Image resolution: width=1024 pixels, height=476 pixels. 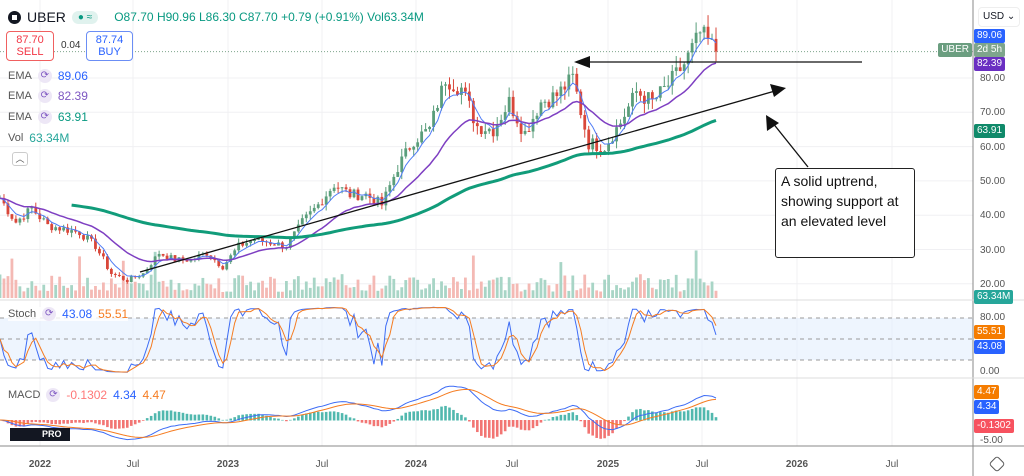 I want to click on sell-button: 87.70 SELL, so click(x=30, y=46).